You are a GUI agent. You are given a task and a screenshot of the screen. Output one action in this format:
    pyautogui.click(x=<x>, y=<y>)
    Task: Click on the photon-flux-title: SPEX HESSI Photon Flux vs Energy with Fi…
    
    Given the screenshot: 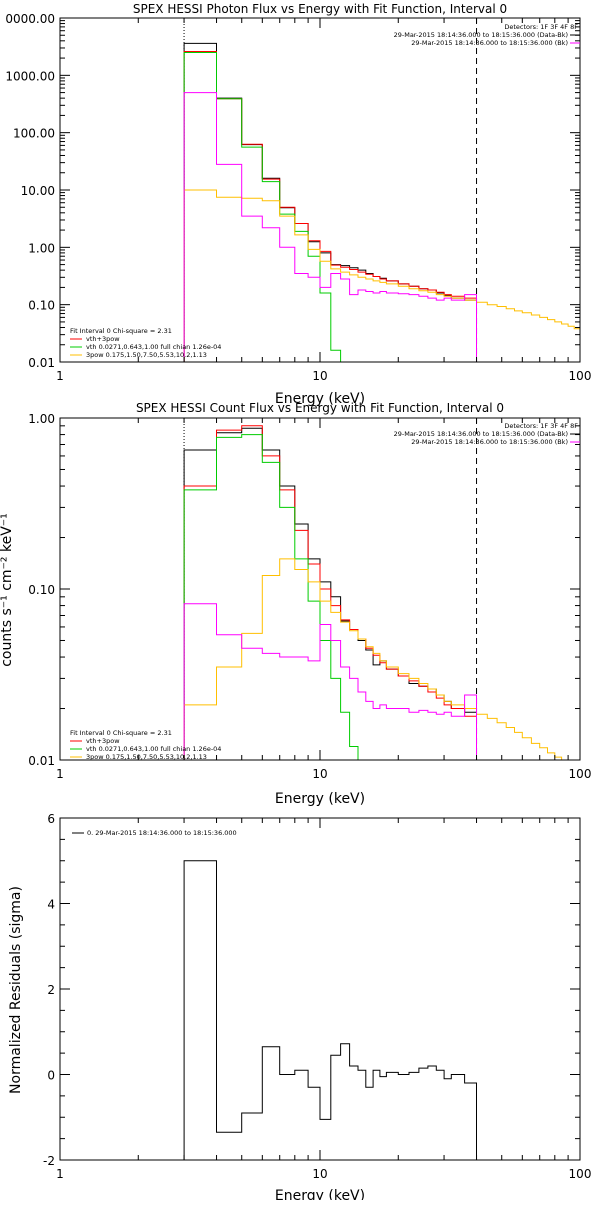 What is the action you would take?
    pyautogui.click(x=320, y=9)
    